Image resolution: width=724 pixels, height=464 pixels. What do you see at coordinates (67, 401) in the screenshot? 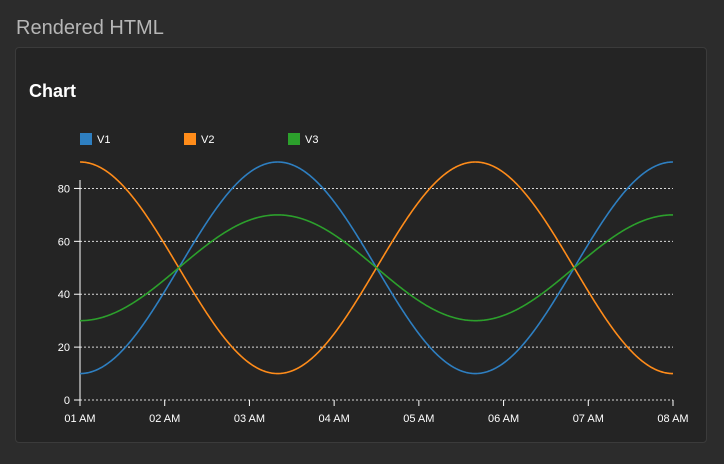
I see `y-tick-label: 0` at bounding box center [67, 401].